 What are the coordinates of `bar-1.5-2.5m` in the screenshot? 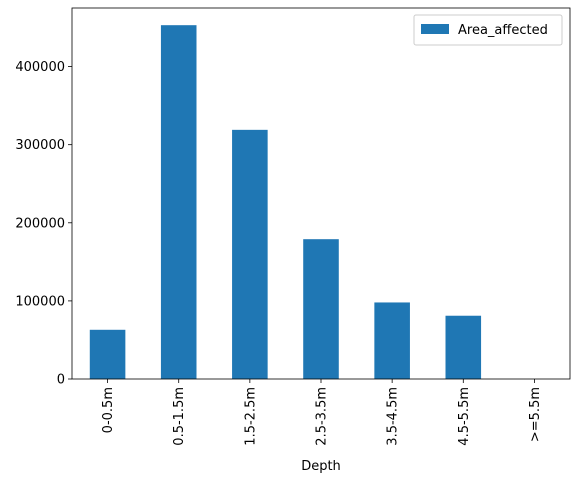 It's located at (250, 254).